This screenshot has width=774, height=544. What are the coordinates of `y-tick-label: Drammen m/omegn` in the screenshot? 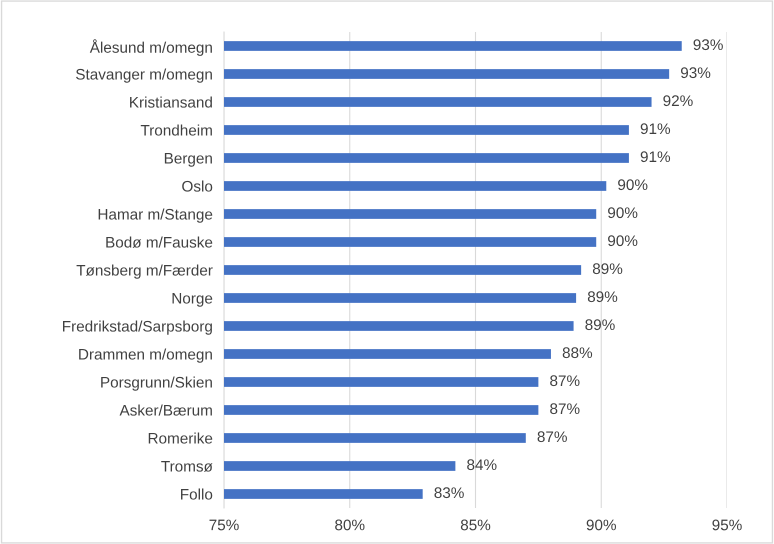 It's located at (145, 355).